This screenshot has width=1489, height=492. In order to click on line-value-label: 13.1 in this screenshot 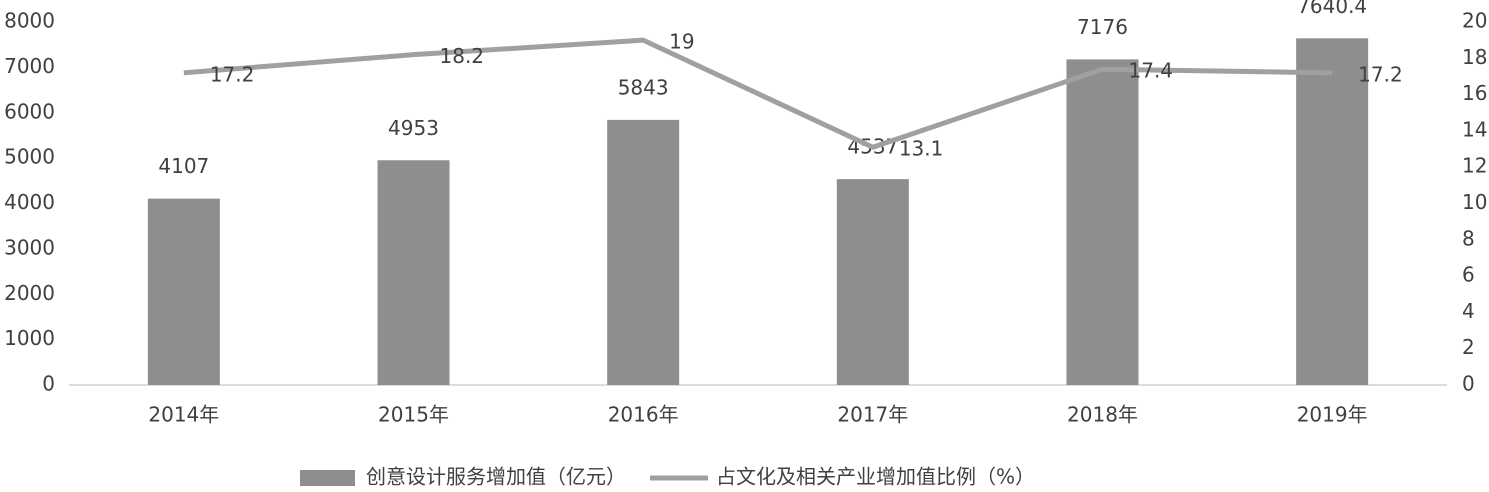, I will do `click(921, 149)`.